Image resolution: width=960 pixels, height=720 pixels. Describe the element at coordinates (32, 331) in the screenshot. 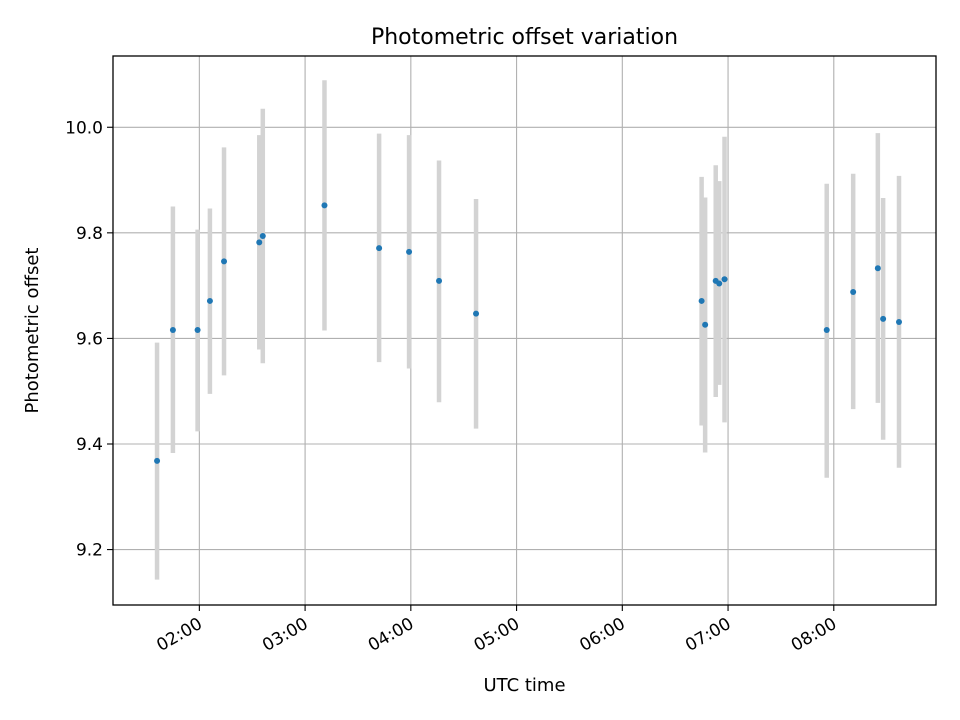

I see `y-axis-label: Photometric offset` at that location.